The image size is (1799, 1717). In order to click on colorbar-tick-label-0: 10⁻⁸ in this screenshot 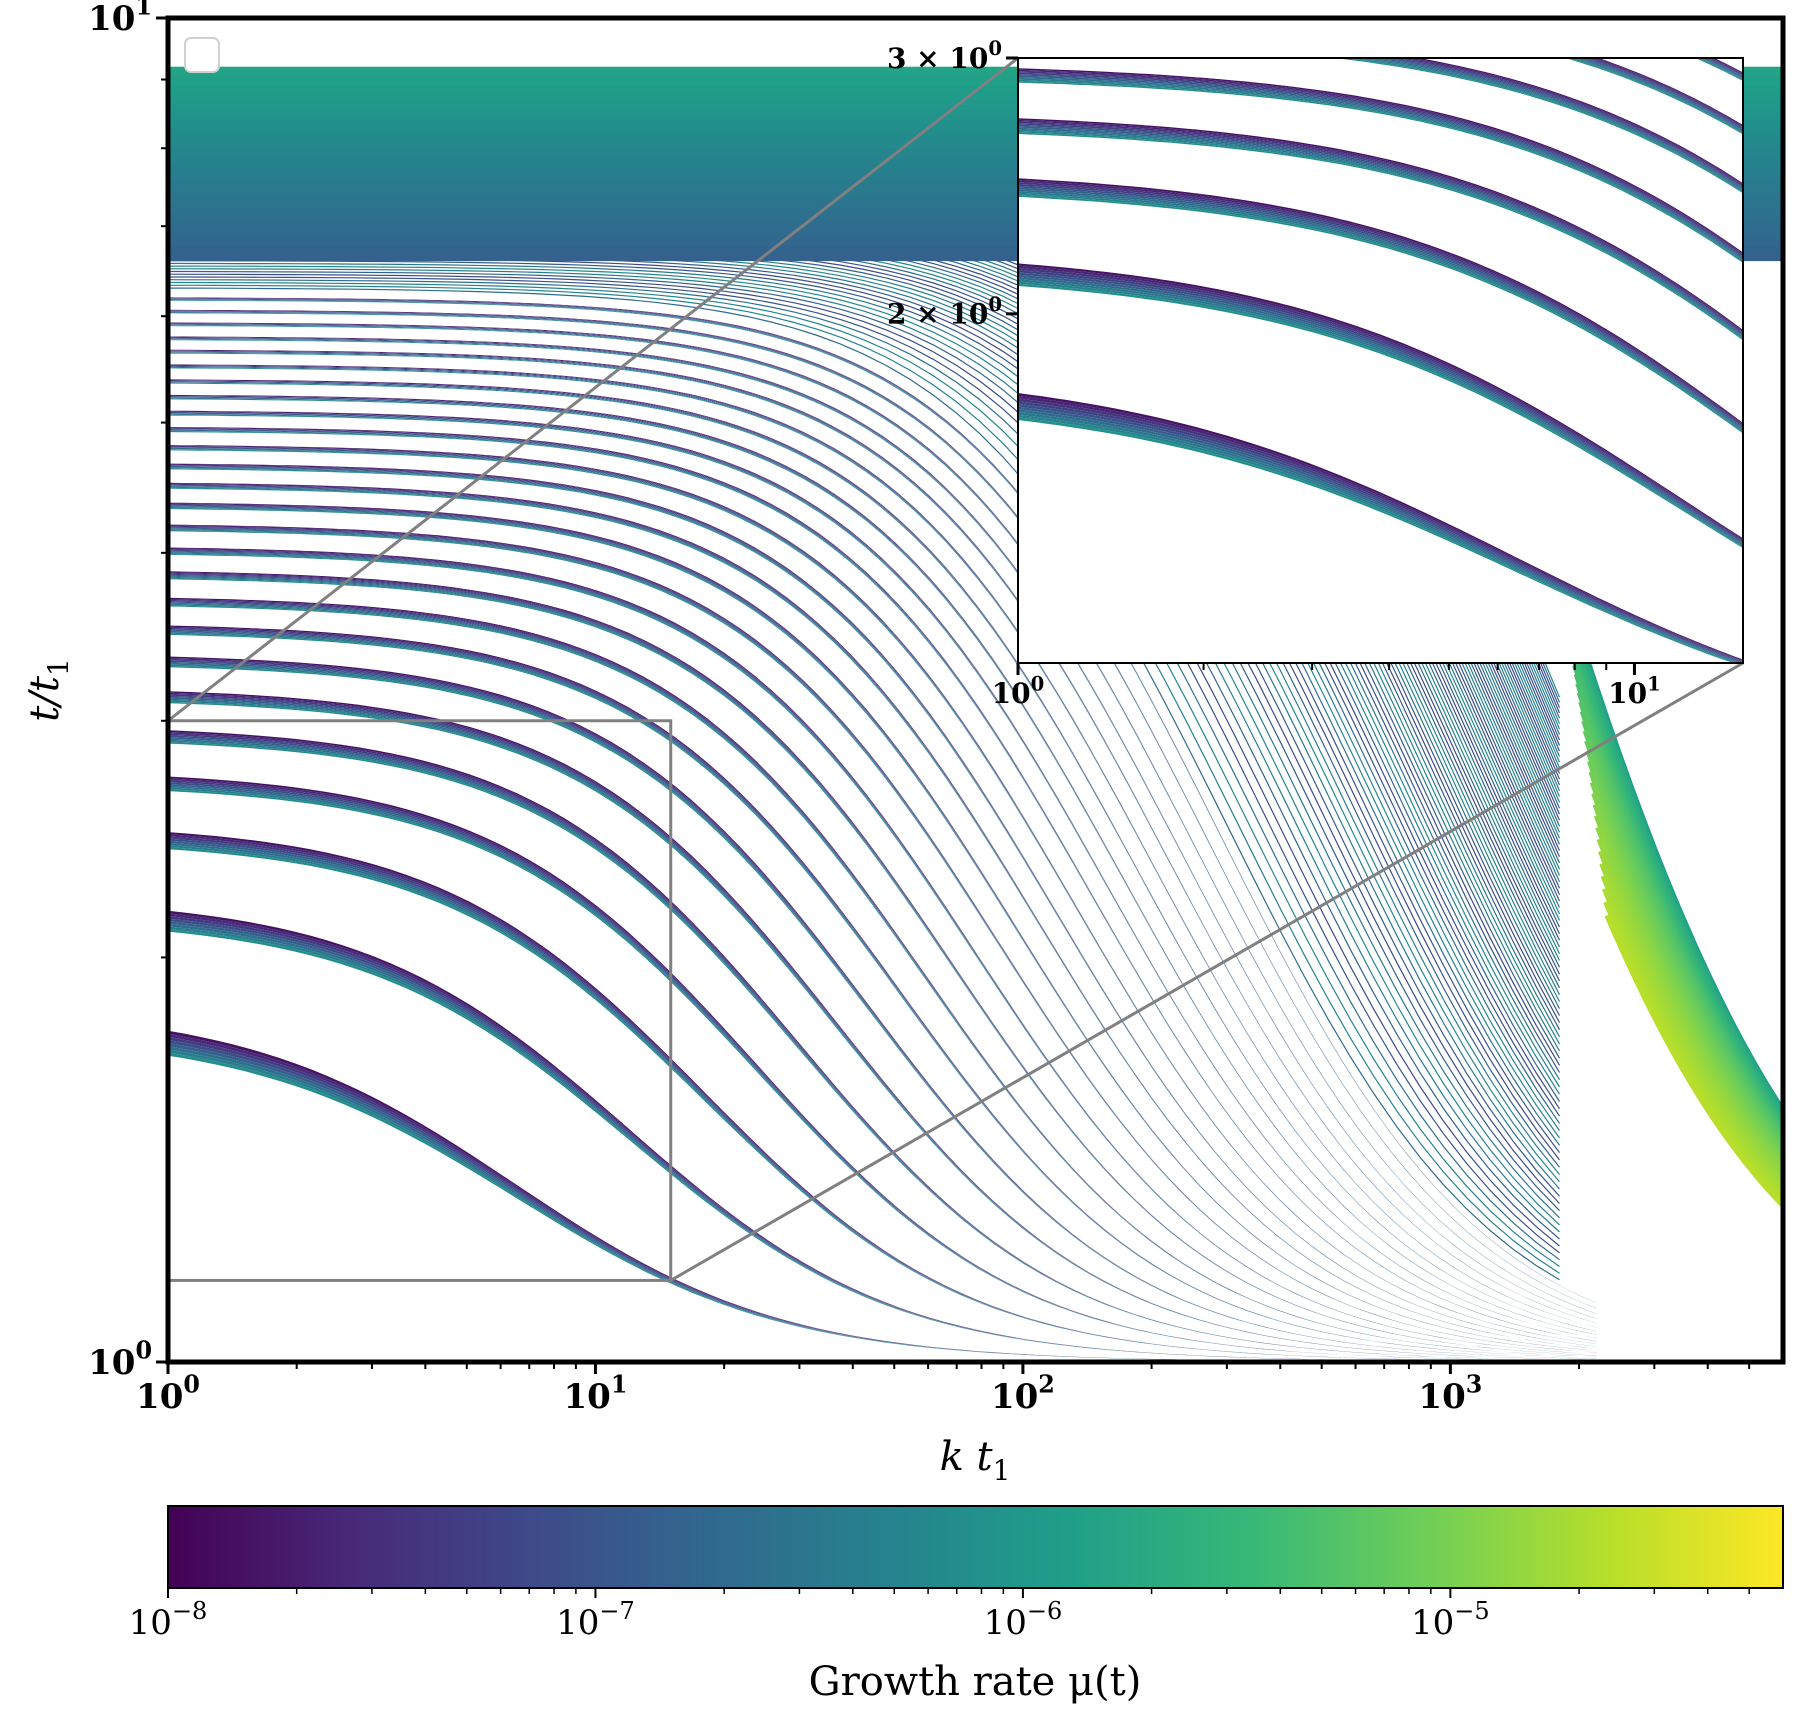, I will do `click(168, 1620)`.